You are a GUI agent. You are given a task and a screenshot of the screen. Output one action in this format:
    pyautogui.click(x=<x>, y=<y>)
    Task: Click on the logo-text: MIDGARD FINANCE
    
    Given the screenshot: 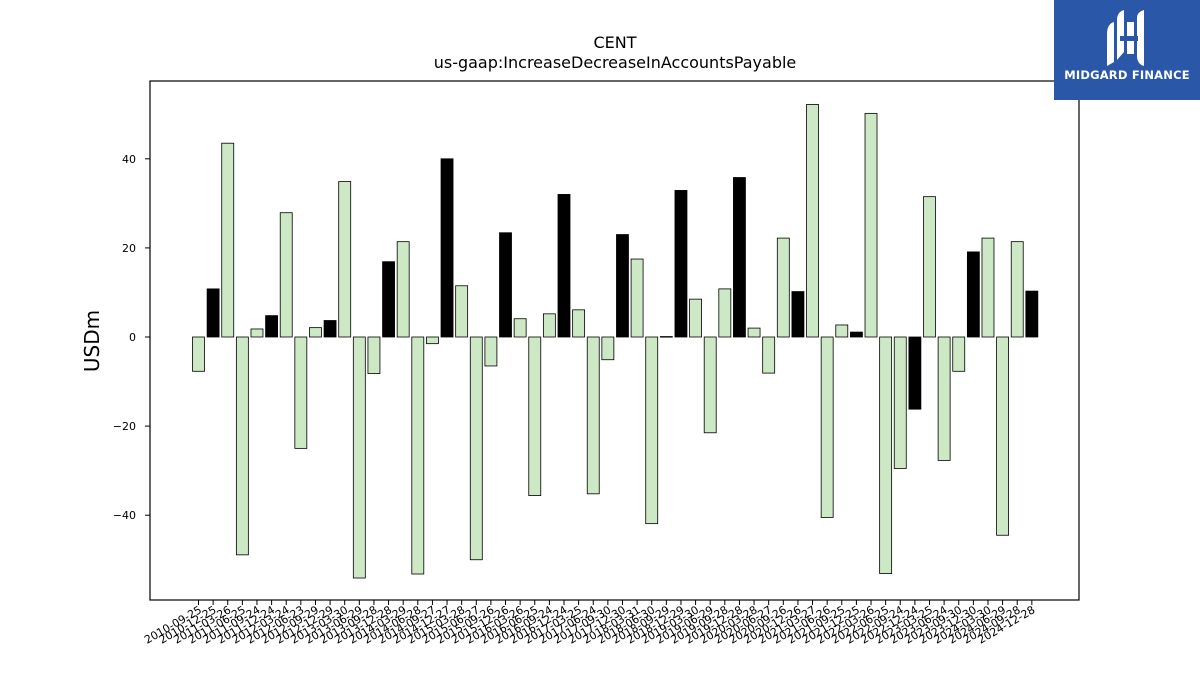 What is the action you would take?
    pyautogui.click(x=1127, y=75)
    